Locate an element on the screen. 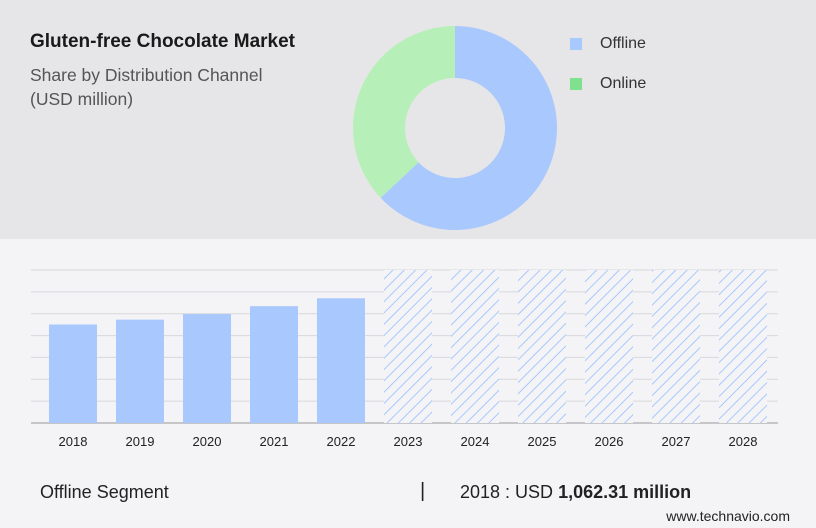 Image resolution: width=816 pixels, height=528 pixels. x-tick-2019: 2019 is located at coordinates (140, 441).